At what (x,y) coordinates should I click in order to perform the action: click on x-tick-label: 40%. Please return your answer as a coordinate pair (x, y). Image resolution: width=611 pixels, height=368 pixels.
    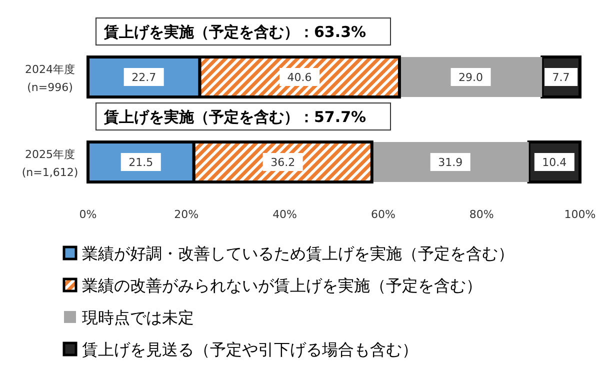
    Looking at the image, I should click on (285, 214).